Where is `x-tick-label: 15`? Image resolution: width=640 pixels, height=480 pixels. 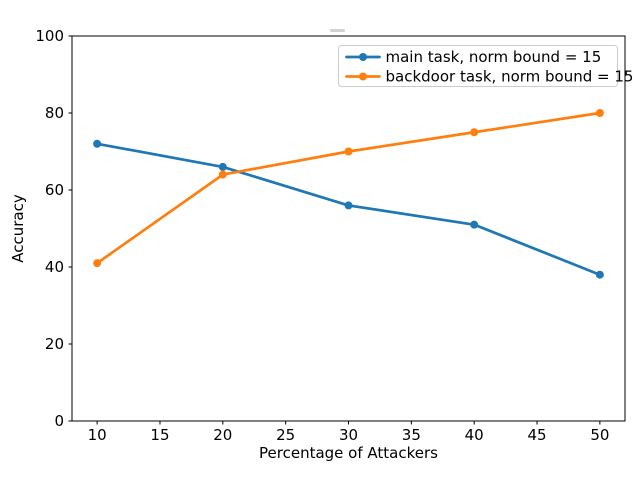 x-tick-label: 15 is located at coordinates (159, 435).